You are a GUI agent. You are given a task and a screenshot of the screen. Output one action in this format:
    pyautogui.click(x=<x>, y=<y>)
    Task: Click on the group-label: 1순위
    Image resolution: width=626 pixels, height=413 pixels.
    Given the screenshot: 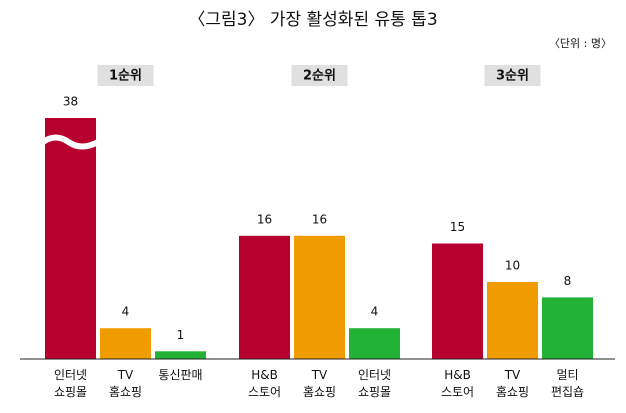 What is the action you would take?
    pyautogui.click(x=125, y=76)
    